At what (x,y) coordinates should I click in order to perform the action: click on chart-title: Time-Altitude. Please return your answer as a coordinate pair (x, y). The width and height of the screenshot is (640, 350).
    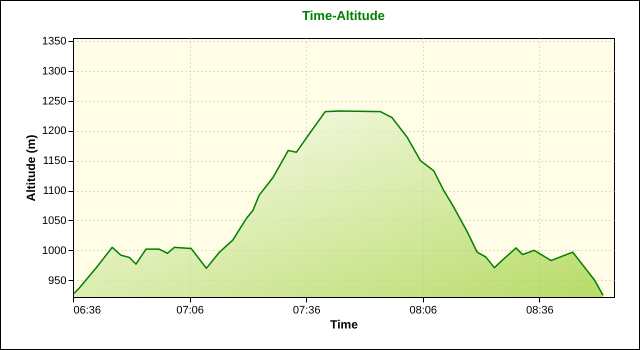
    Looking at the image, I should click on (343, 15).